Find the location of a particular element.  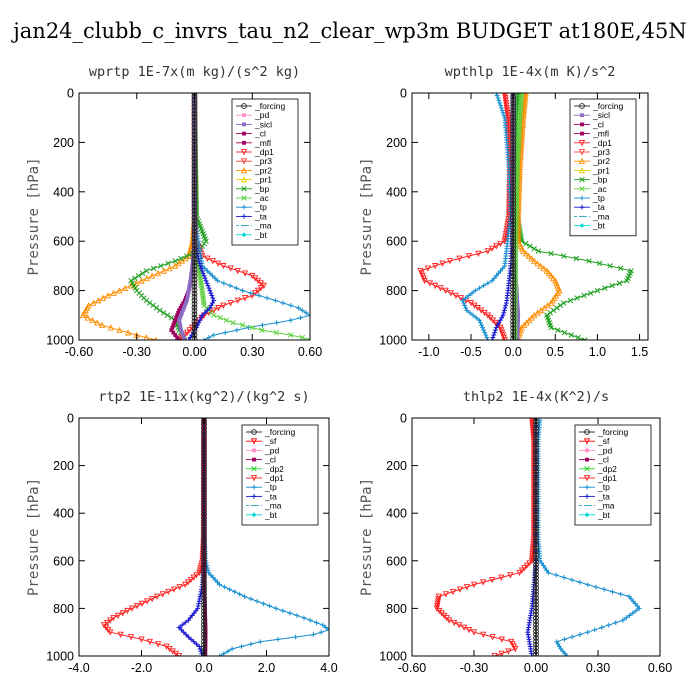

legend-entry: _pd is located at coordinates (604, 450).